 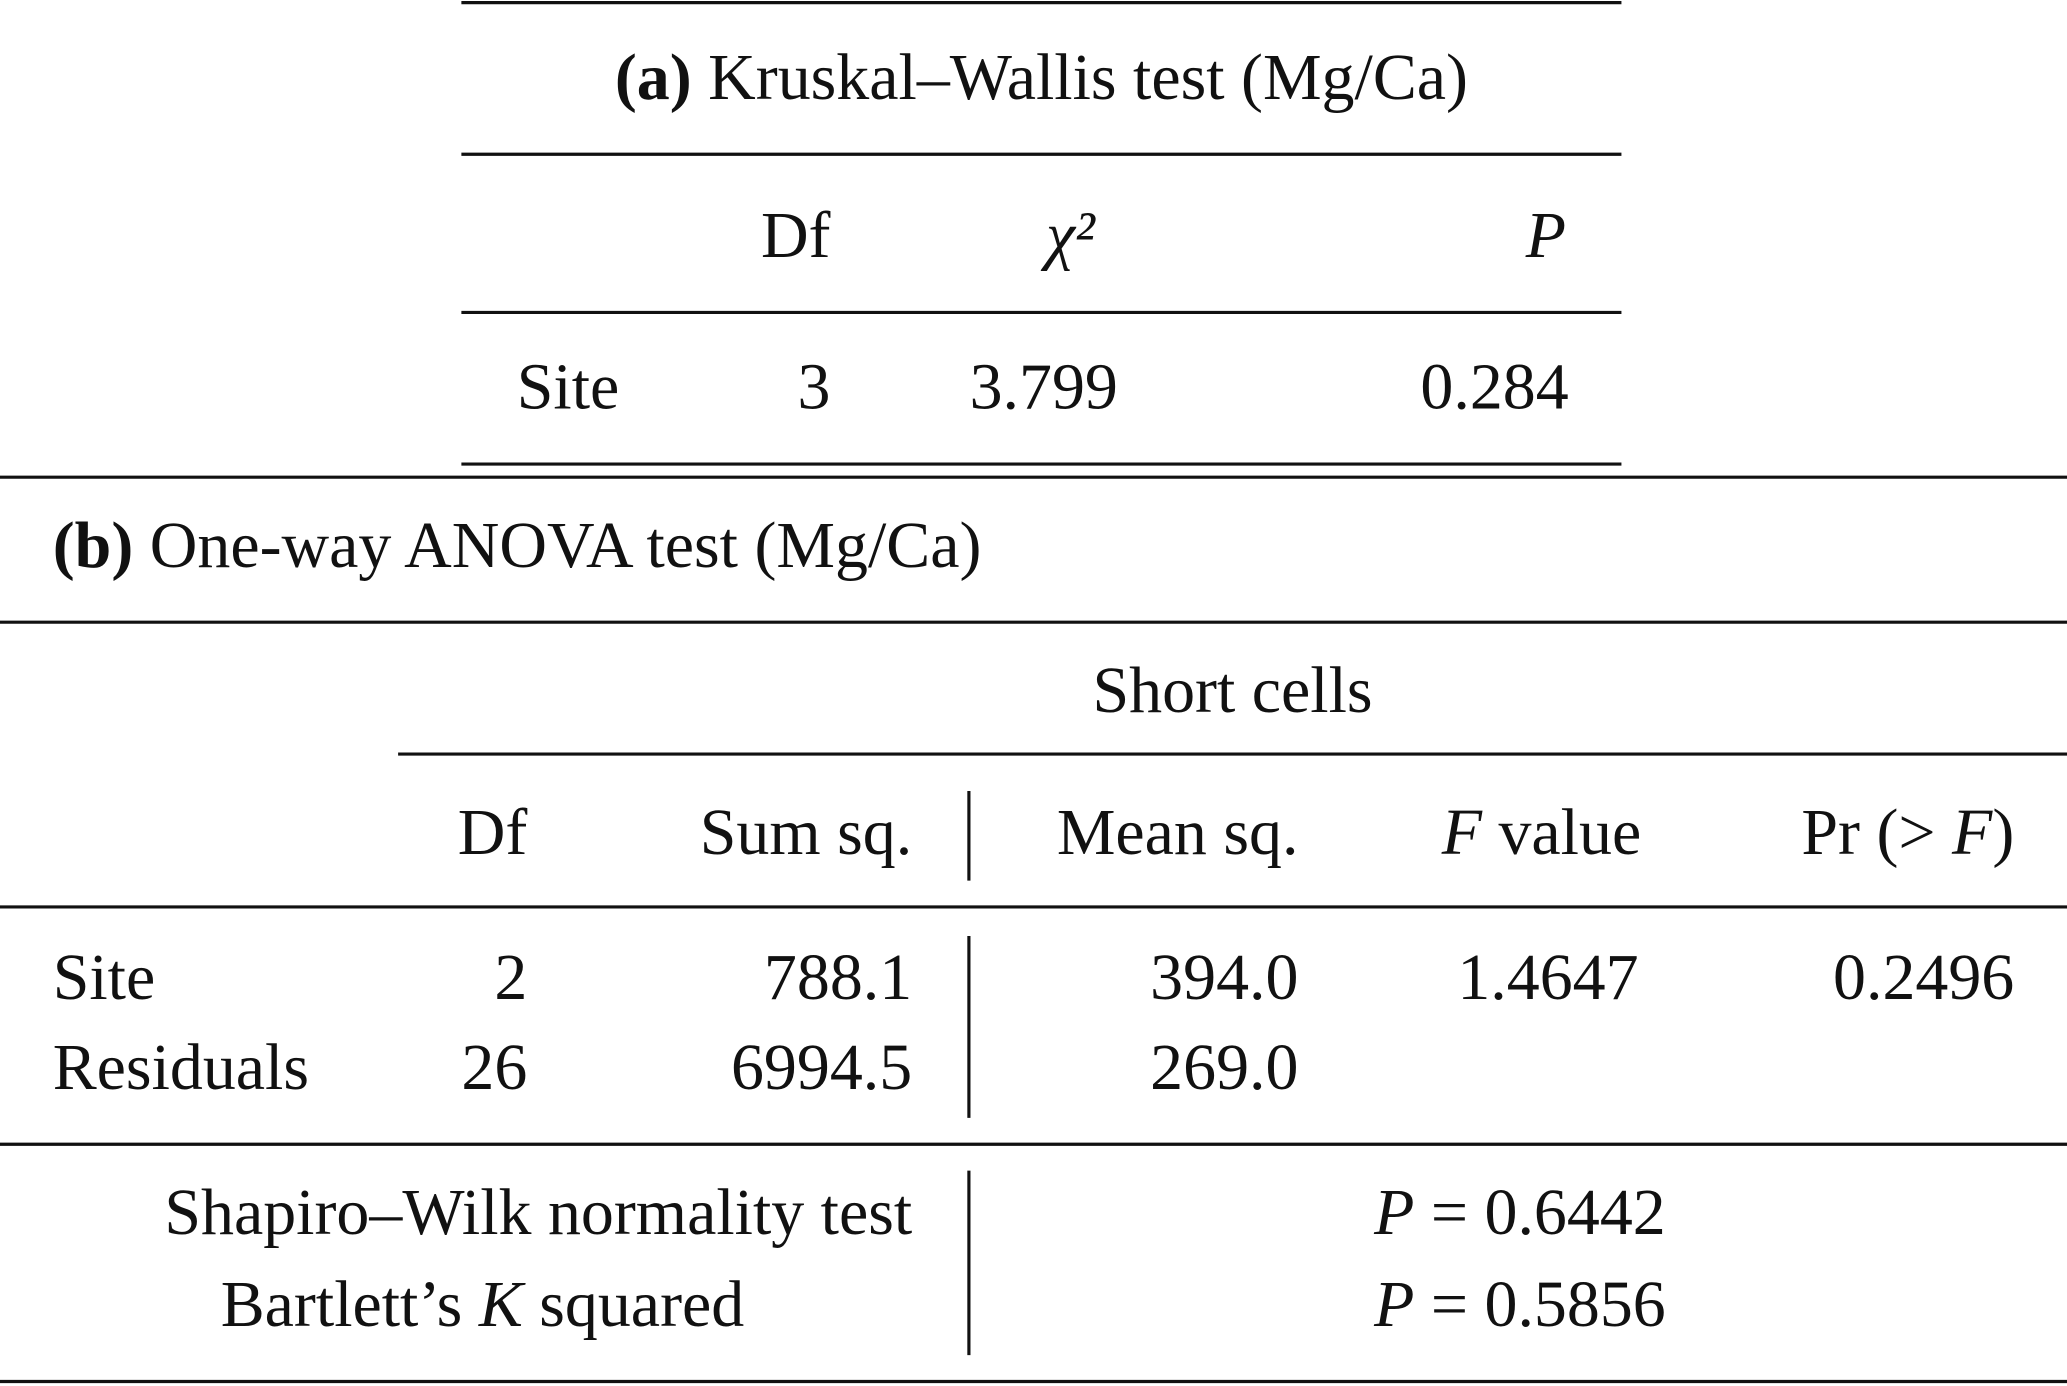 What do you see at coordinates (814, 387) in the screenshot?
I see `cell: 3` at bounding box center [814, 387].